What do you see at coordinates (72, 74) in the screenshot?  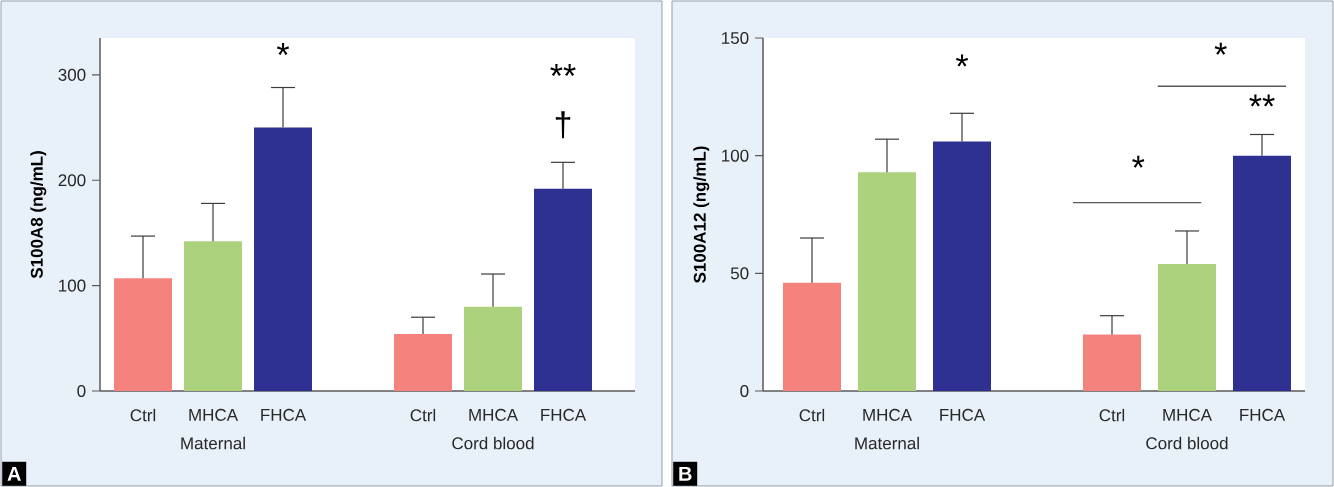 I see `y-tick-label: 300` at bounding box center [72, 74].